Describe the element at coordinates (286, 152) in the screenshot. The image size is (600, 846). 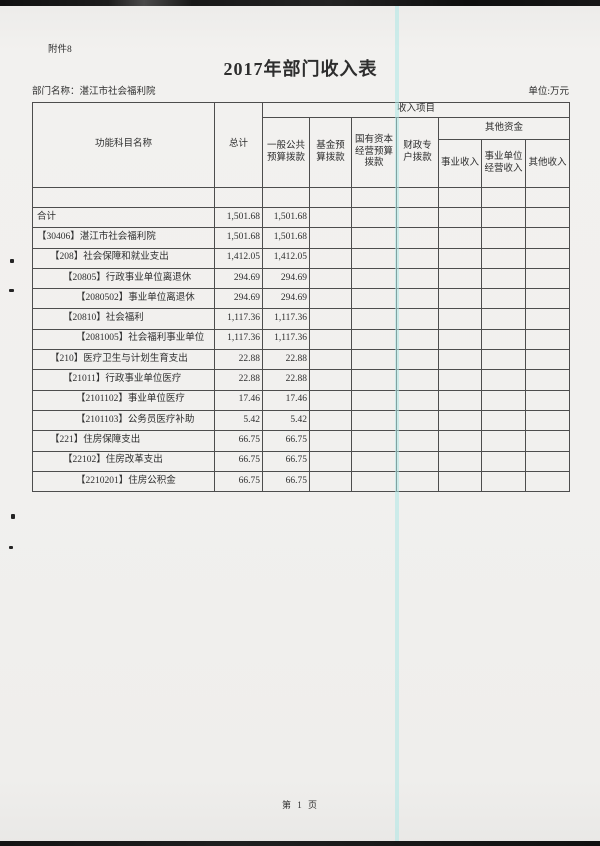
I see `col-header-general-public-budget: 一般公共预算拨款` at that location.